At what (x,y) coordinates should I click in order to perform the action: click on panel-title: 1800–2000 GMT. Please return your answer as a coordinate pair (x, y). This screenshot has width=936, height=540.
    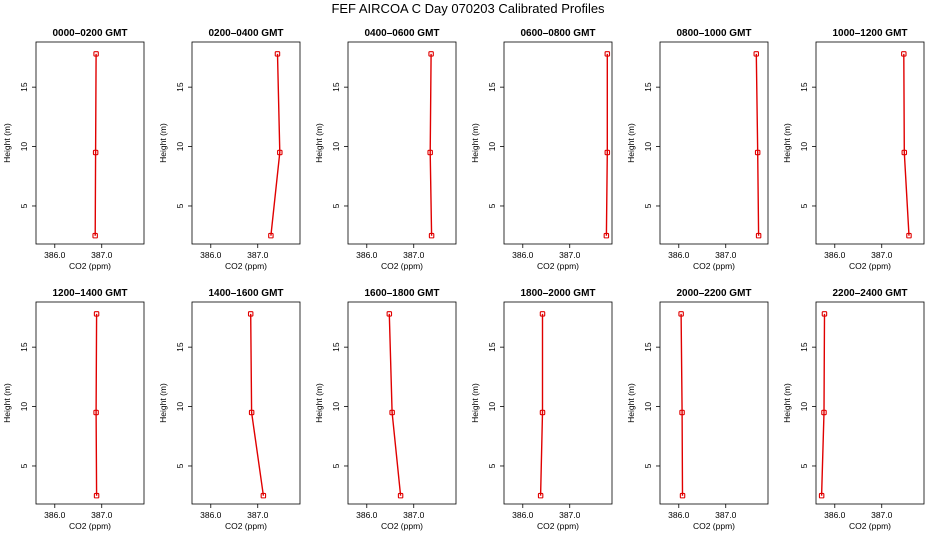
    Looking at the image, I should click on (557, 293).